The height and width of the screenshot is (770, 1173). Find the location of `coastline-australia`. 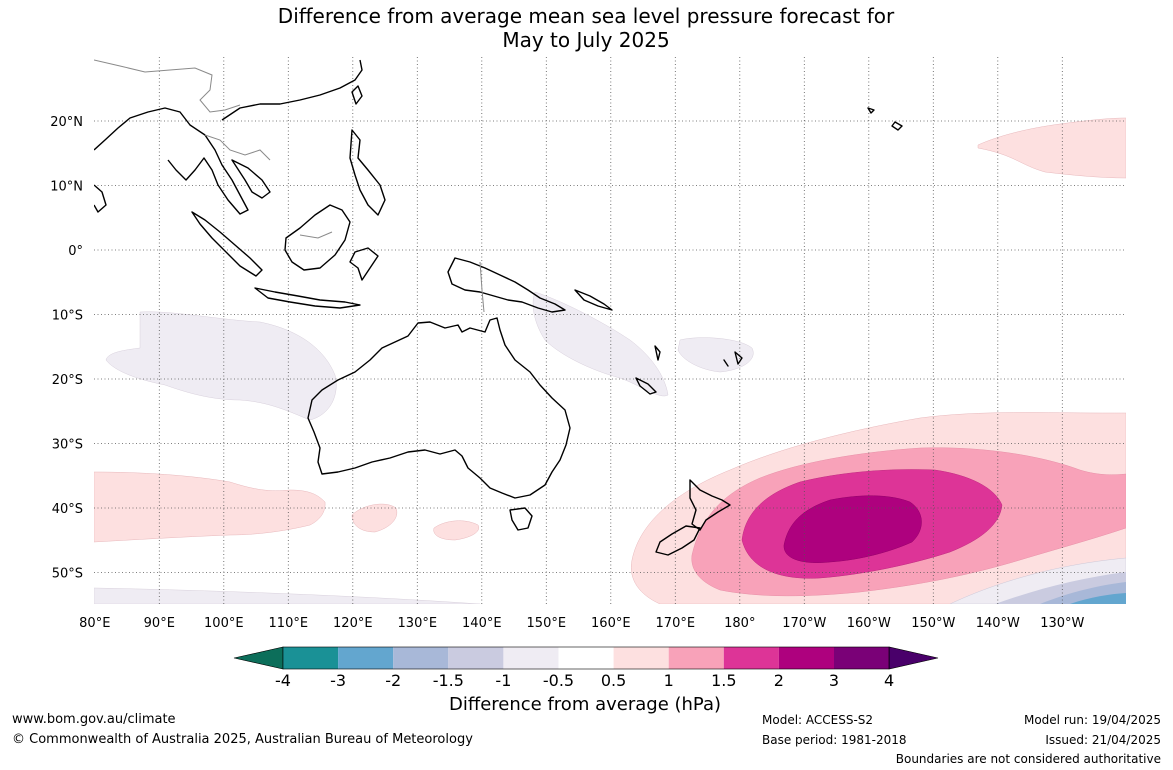

coastline-australia is located at coordinates (439, 408).